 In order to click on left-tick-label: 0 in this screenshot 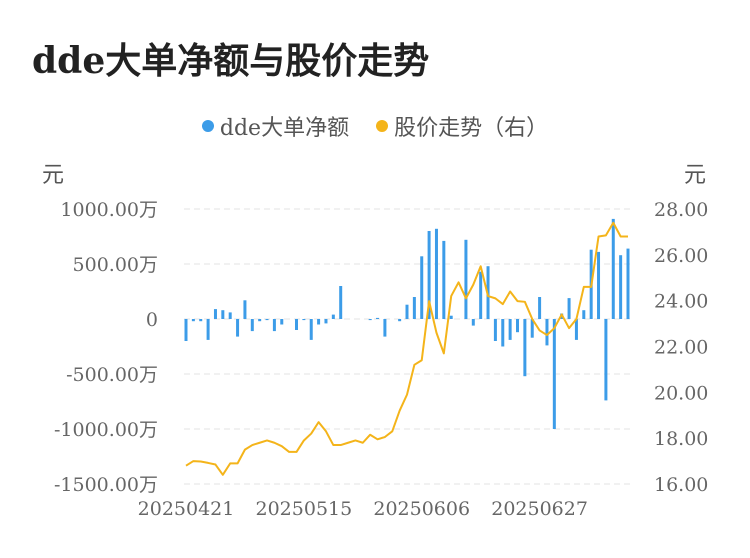, I will do `click(152, 320)`.